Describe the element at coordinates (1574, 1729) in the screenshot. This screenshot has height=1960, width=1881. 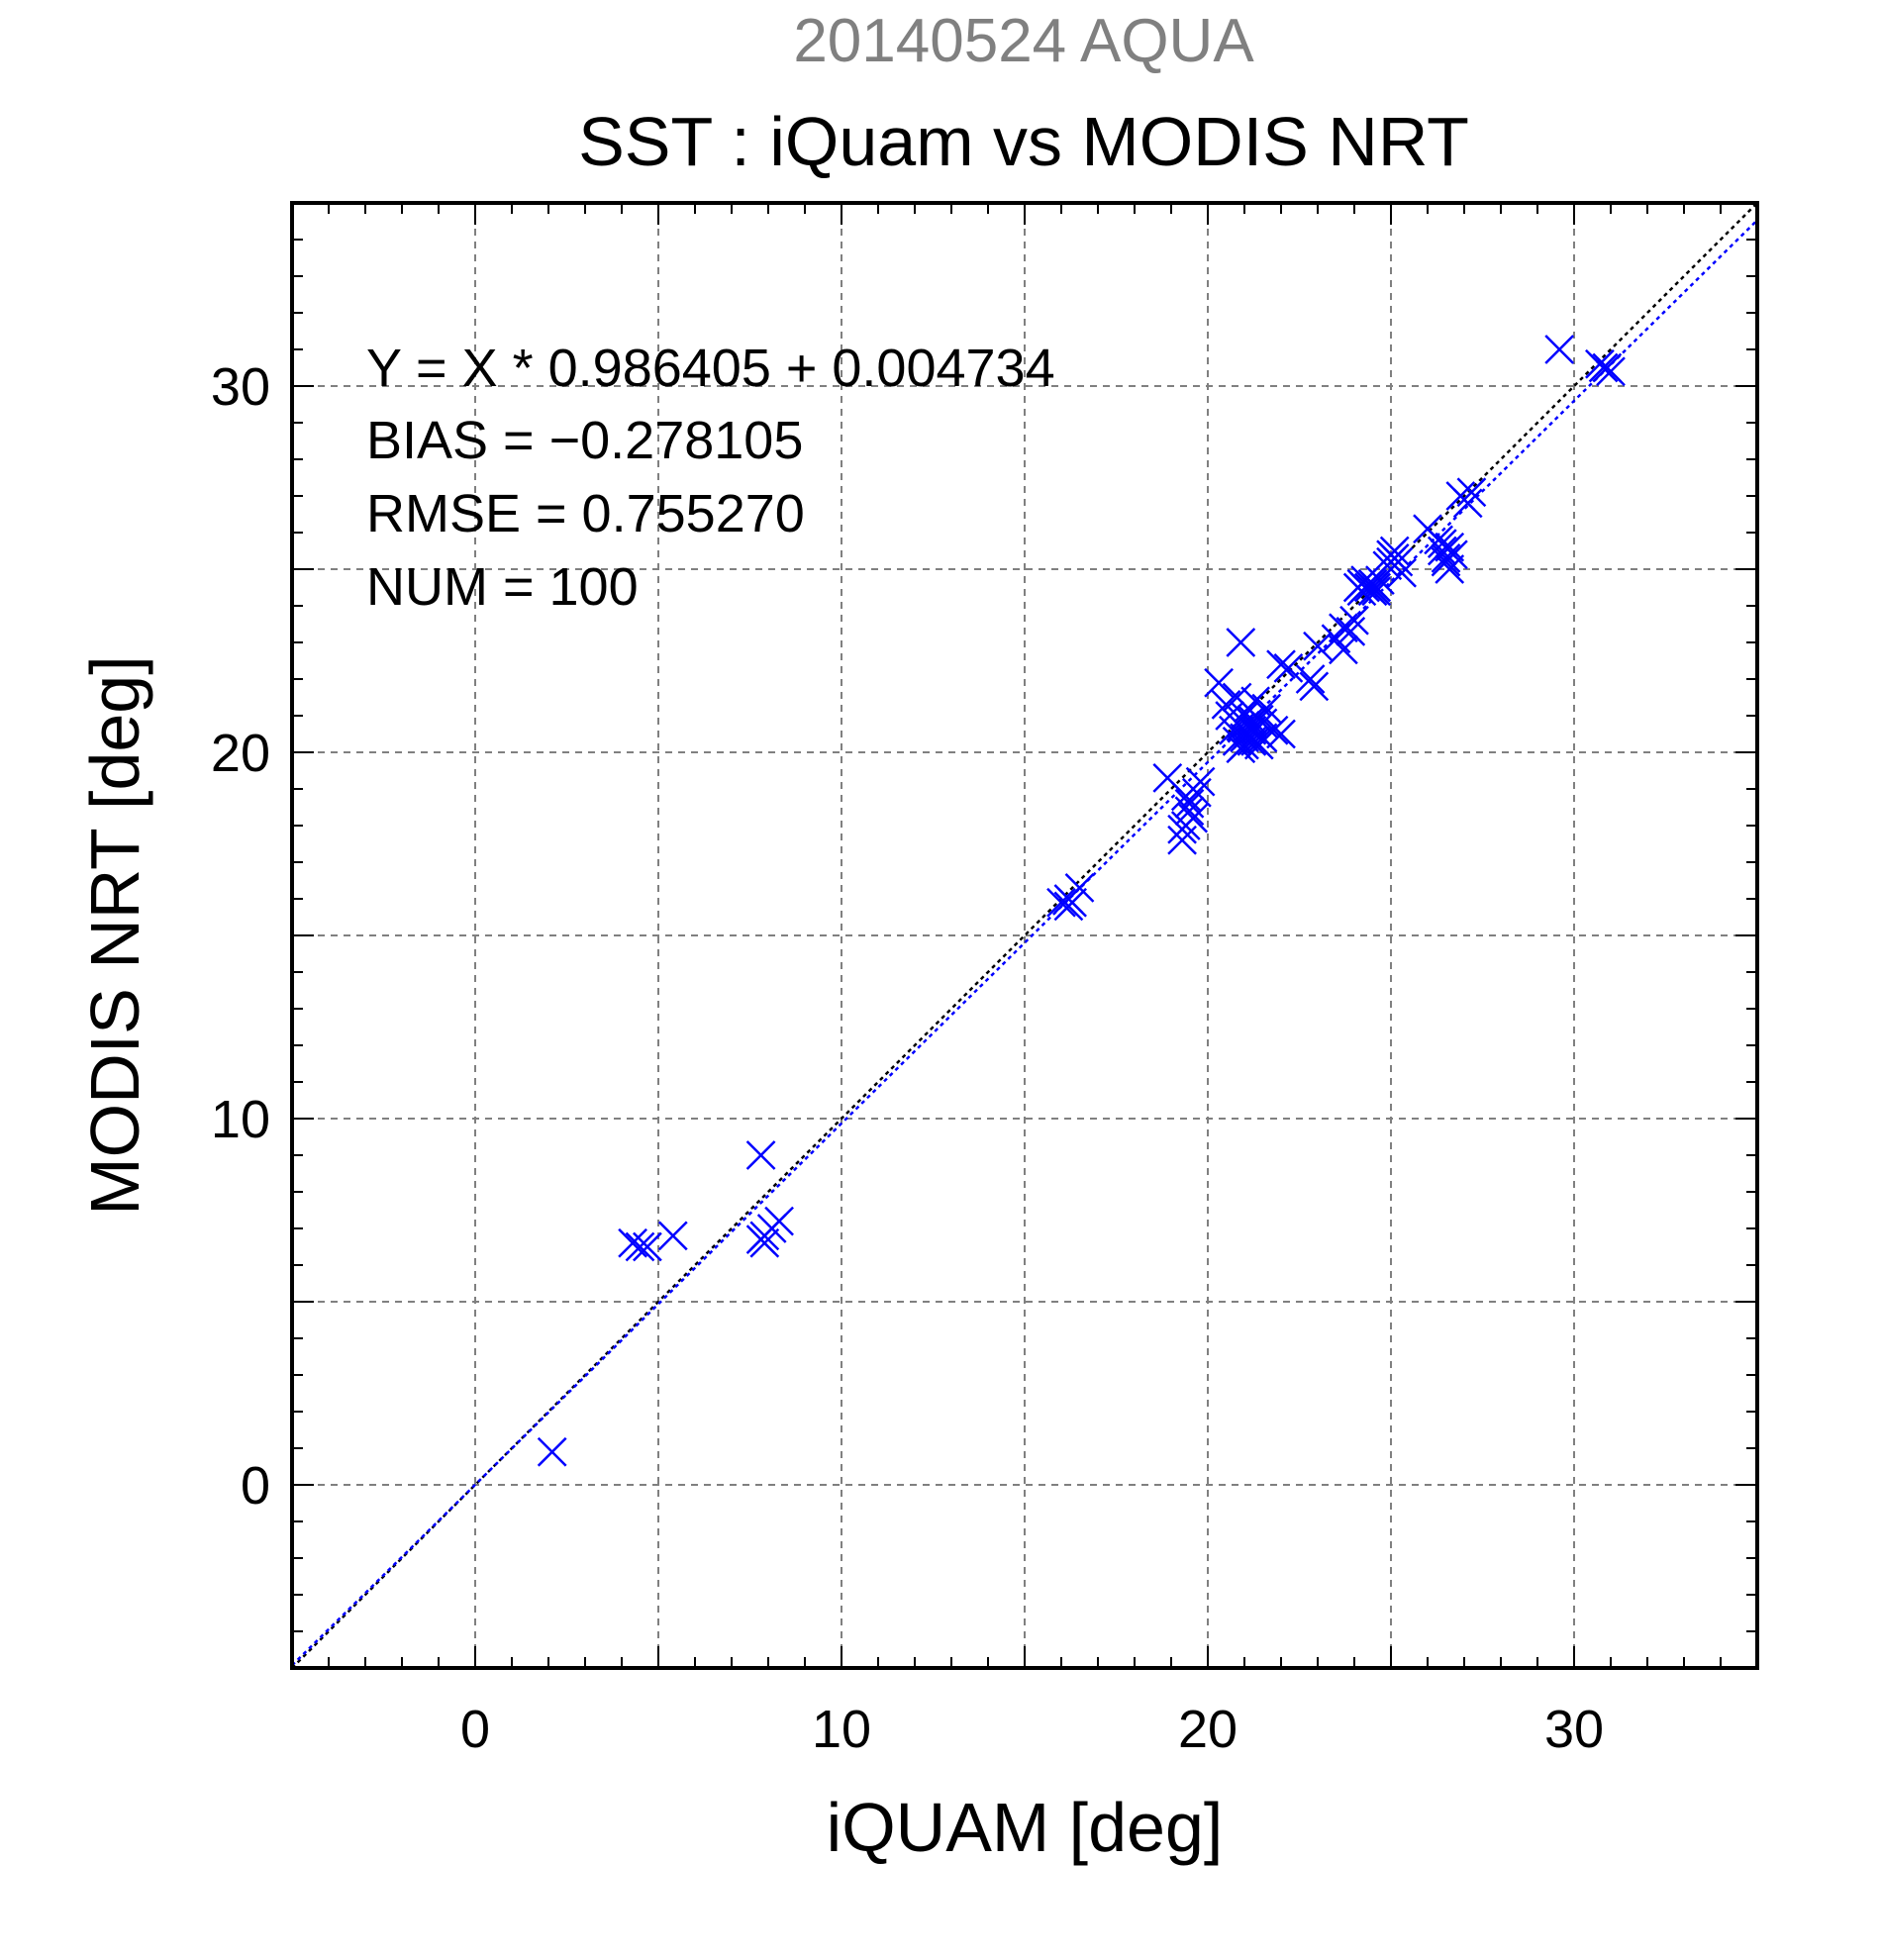
I see `x-tick-label: 30` at that location.